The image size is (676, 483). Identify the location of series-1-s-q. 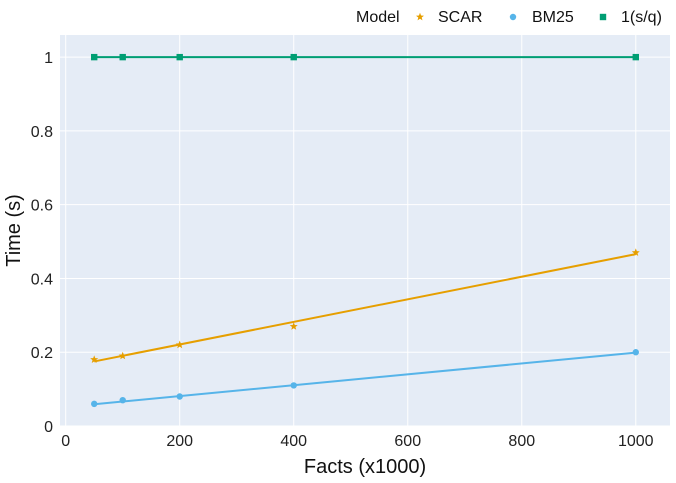
(365, 57).